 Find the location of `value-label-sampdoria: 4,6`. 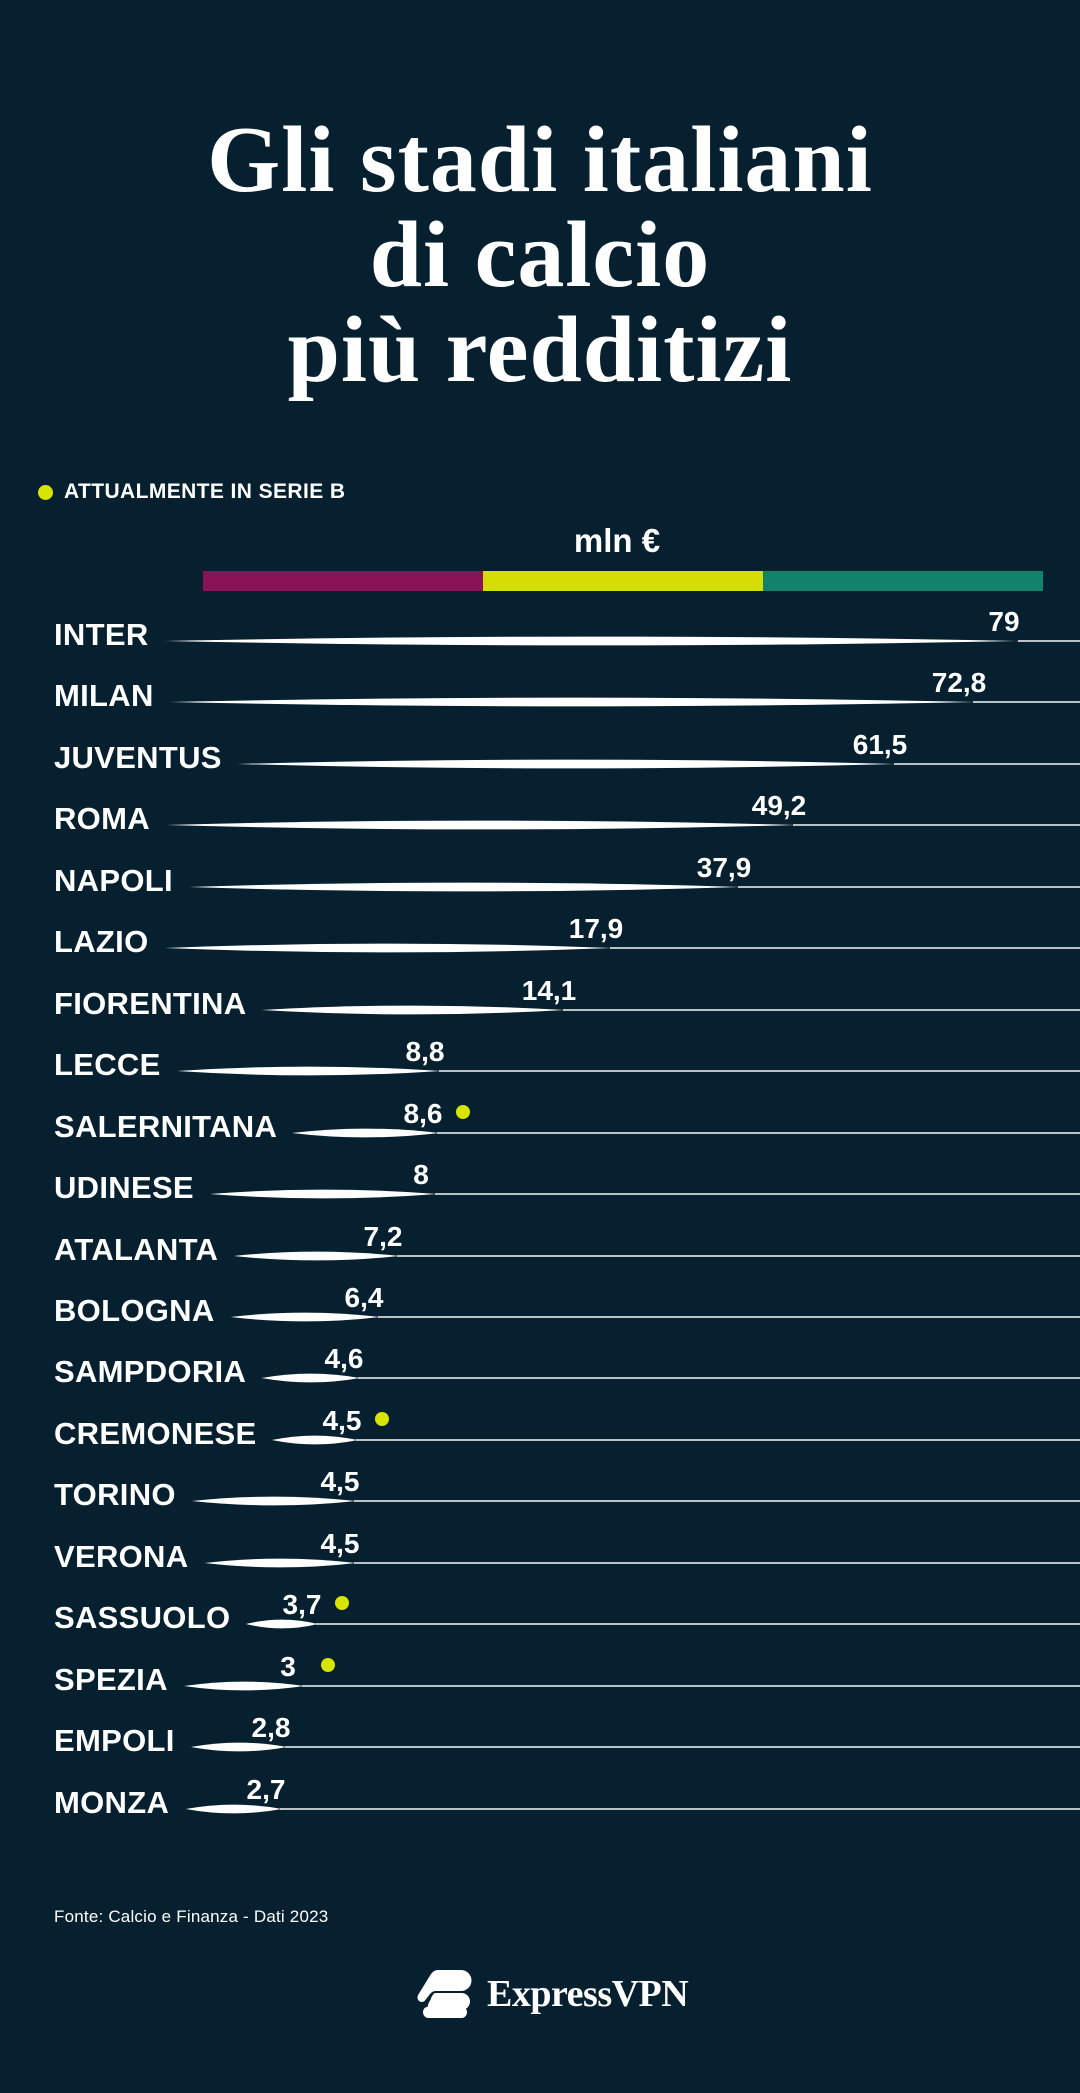

value-label-sampdoria: 4,6 is located at coordinates (344, 1359).